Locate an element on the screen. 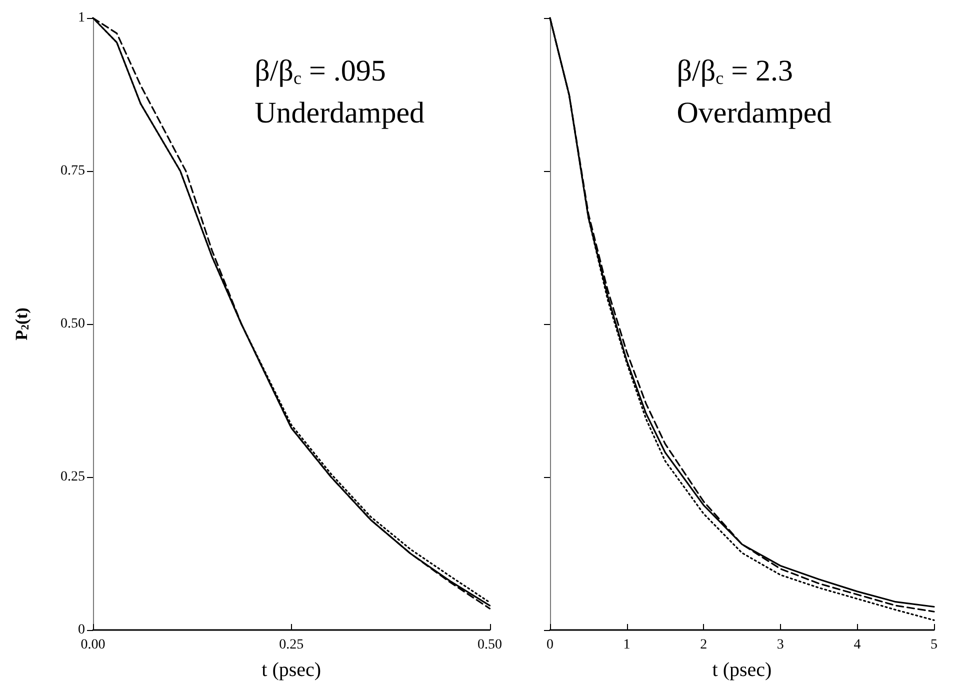  annotation: Underdamped is located at coordinates (339, 113).